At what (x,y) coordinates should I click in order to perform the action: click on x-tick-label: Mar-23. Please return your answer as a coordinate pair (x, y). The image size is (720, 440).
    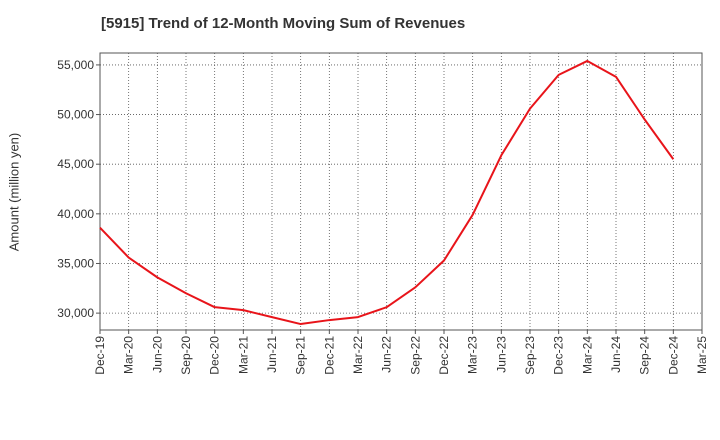
    Looking at the image, I should click on (473, 355).